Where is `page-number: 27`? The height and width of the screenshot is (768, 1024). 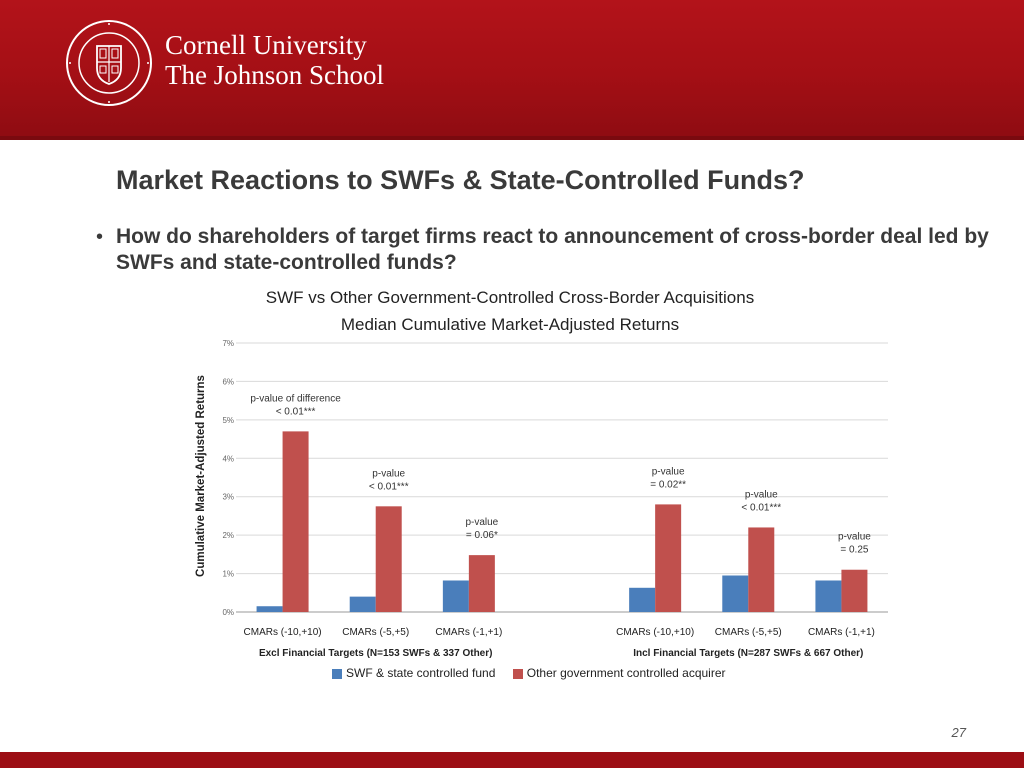 page-number: 27 is located at coordinates (958, 732).